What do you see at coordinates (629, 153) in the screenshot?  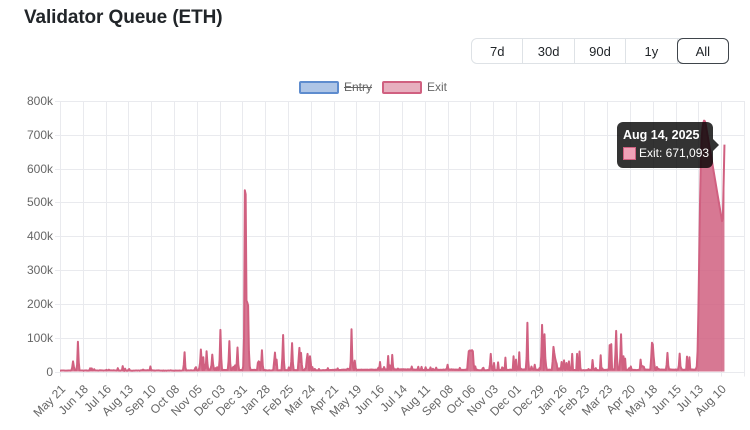 I see `tooltip-series-swatch` at bounding box center [629, 153].